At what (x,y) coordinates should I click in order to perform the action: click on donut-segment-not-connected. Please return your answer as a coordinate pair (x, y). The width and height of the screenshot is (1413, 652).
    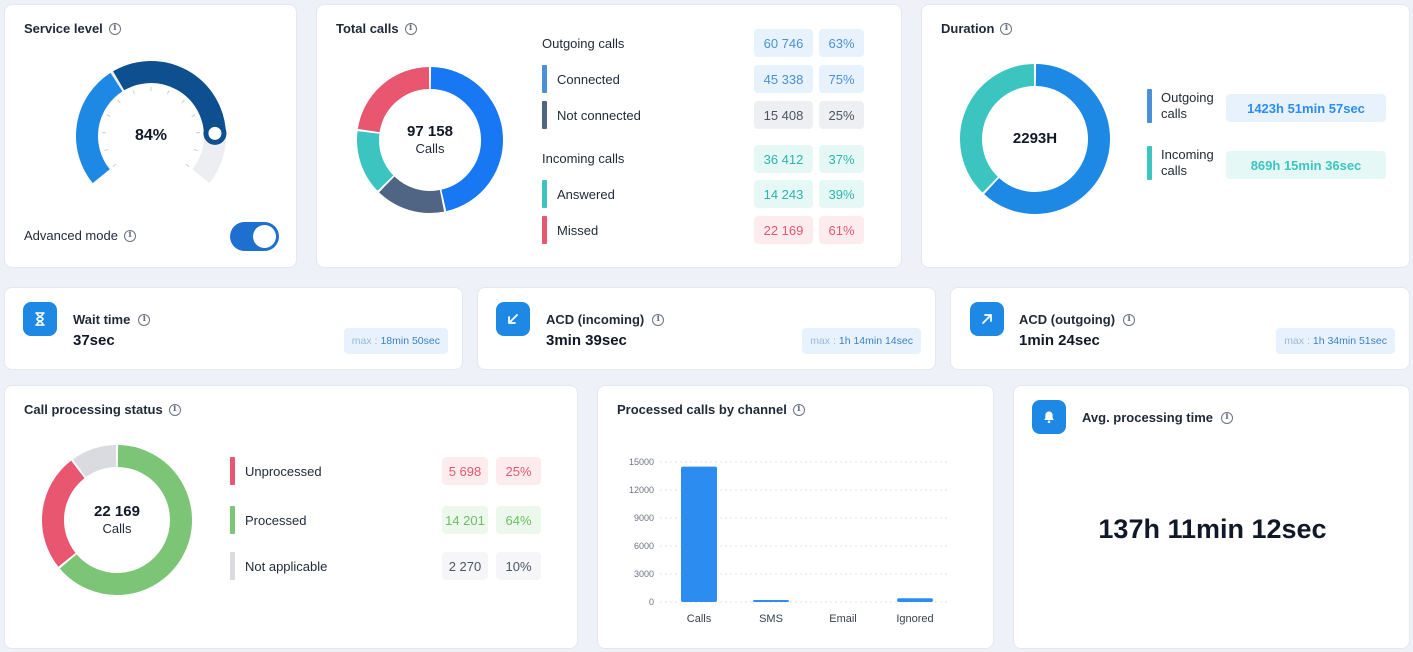
    Looking at the image, I should click on (412, 194).